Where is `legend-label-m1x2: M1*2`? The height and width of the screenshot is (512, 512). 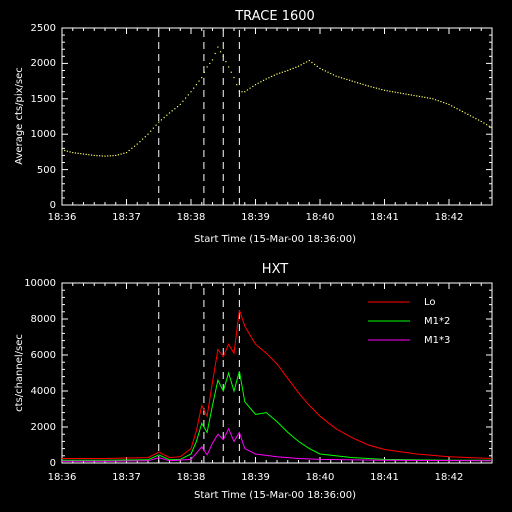 legend-label-m1x2: M1*2 is located at coordinates (437, 321).